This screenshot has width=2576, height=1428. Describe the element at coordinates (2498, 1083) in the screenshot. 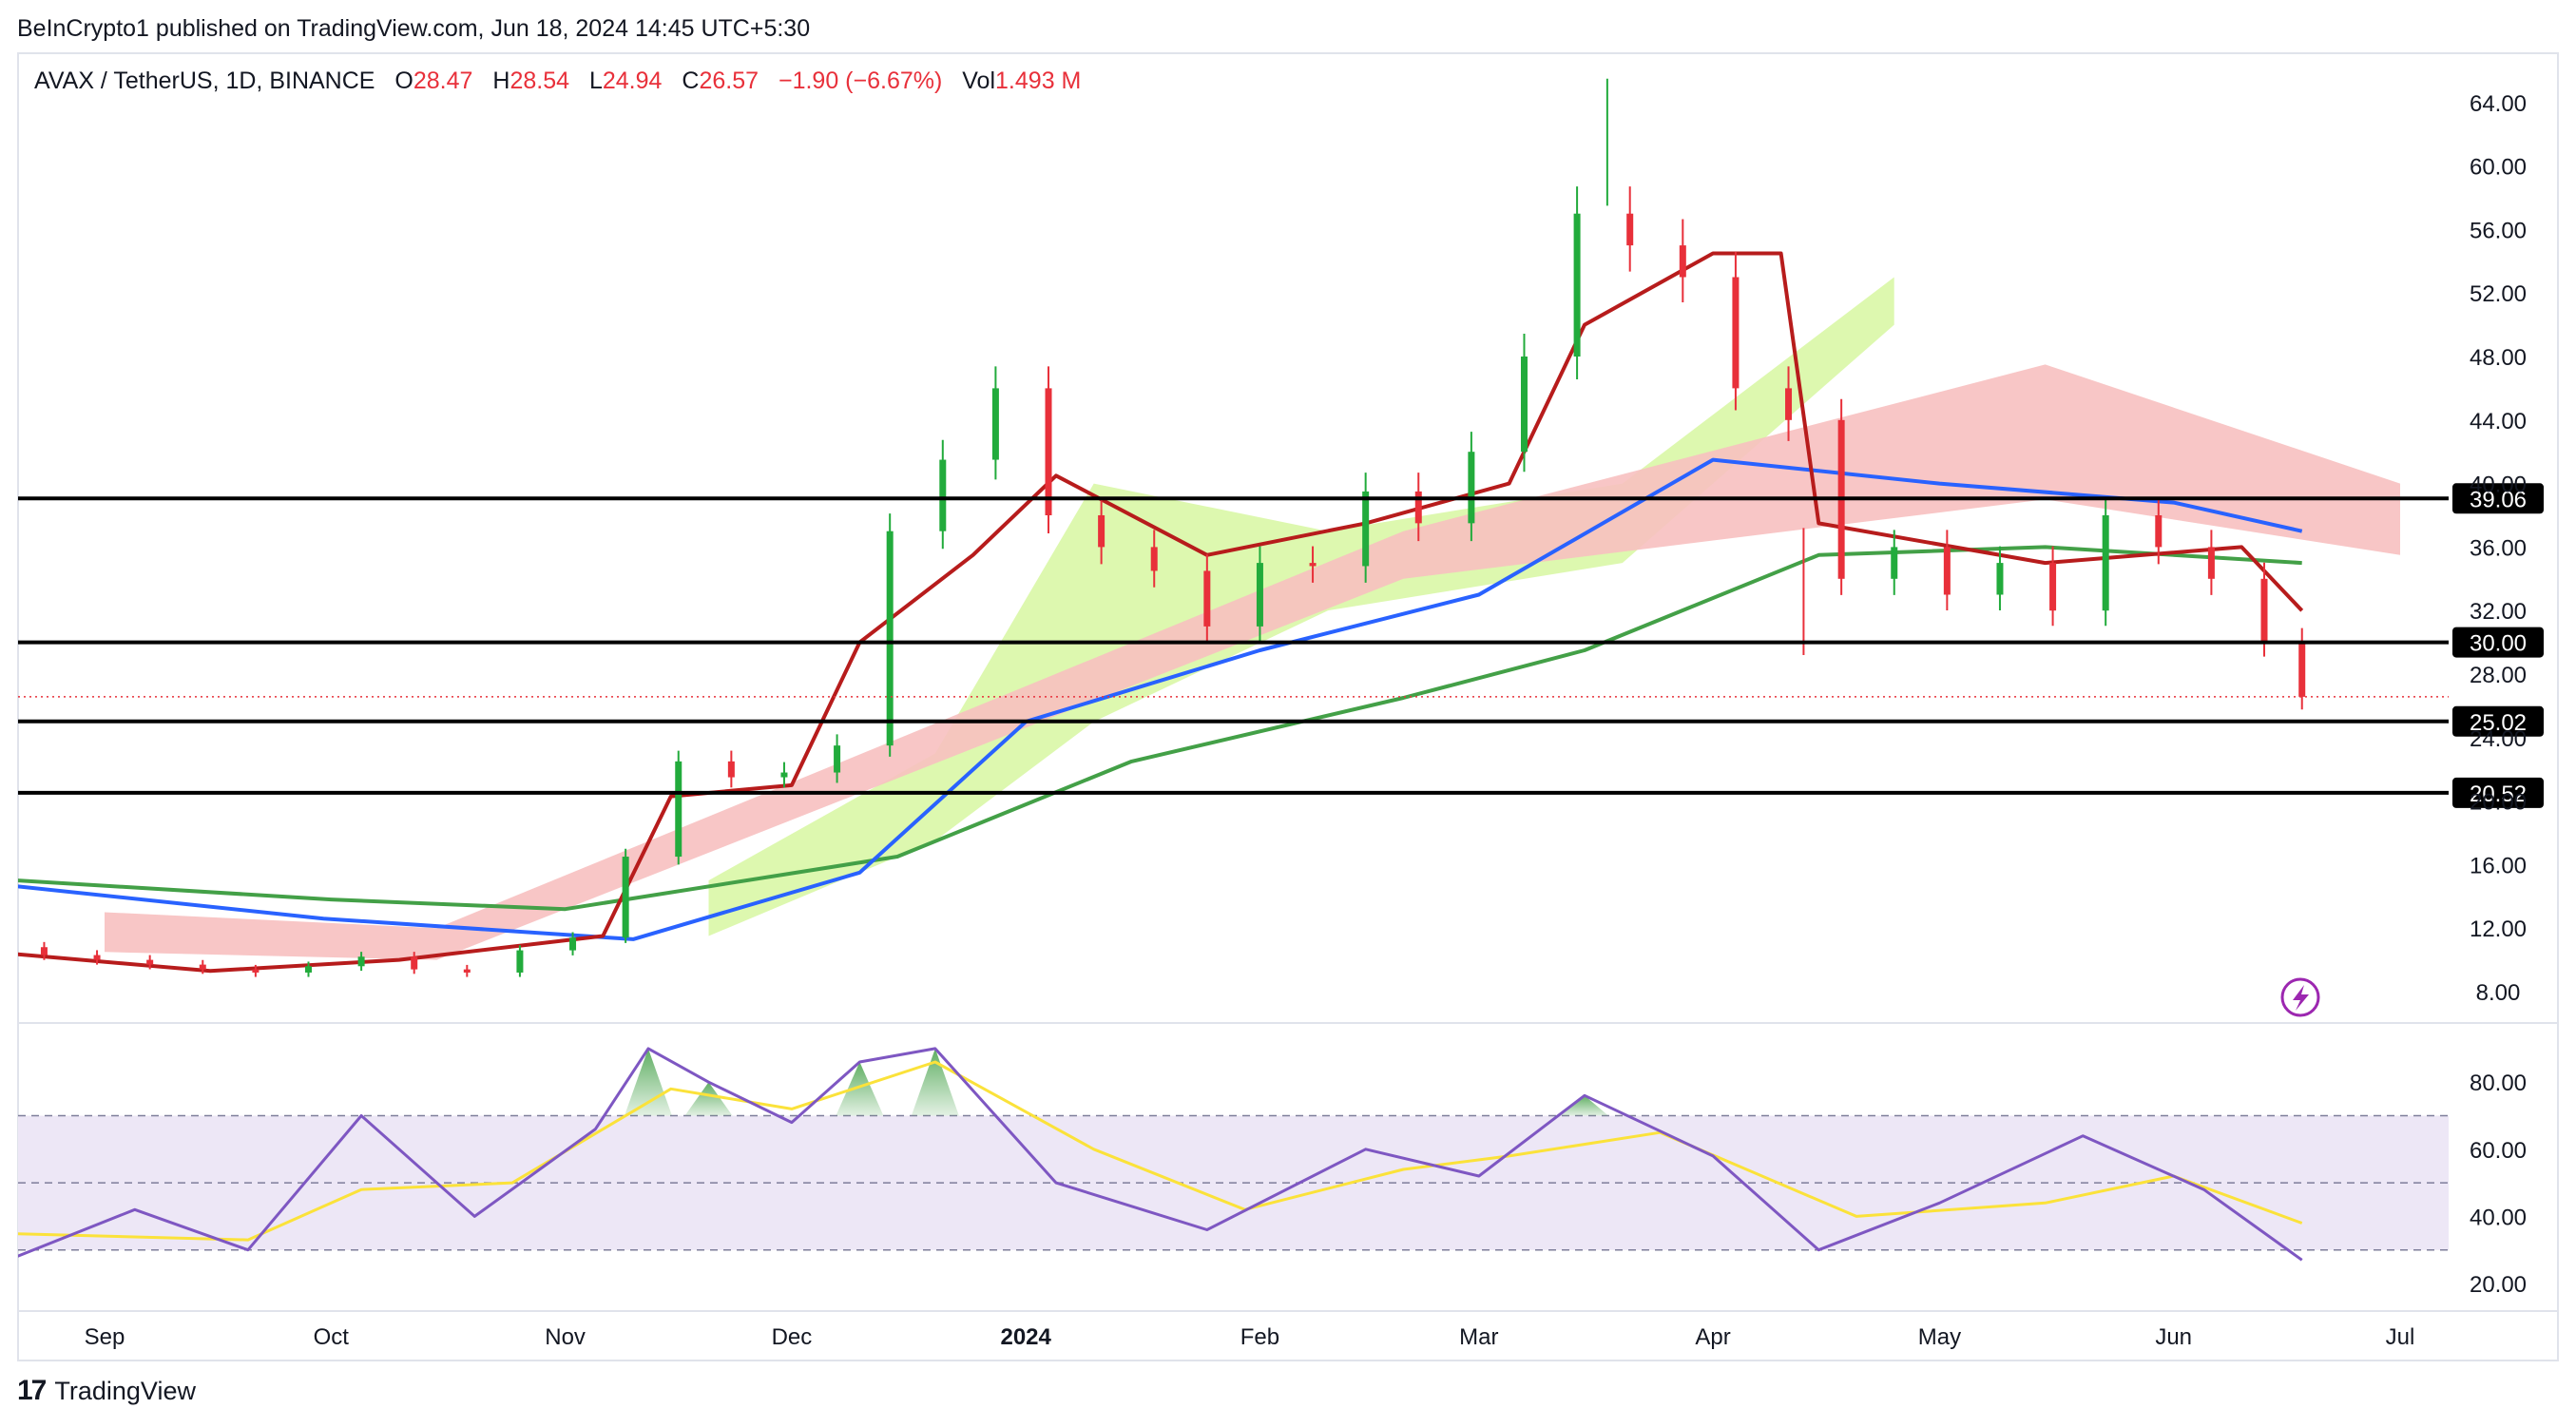

I see `rsi-tick-label: 80.00` at that location.